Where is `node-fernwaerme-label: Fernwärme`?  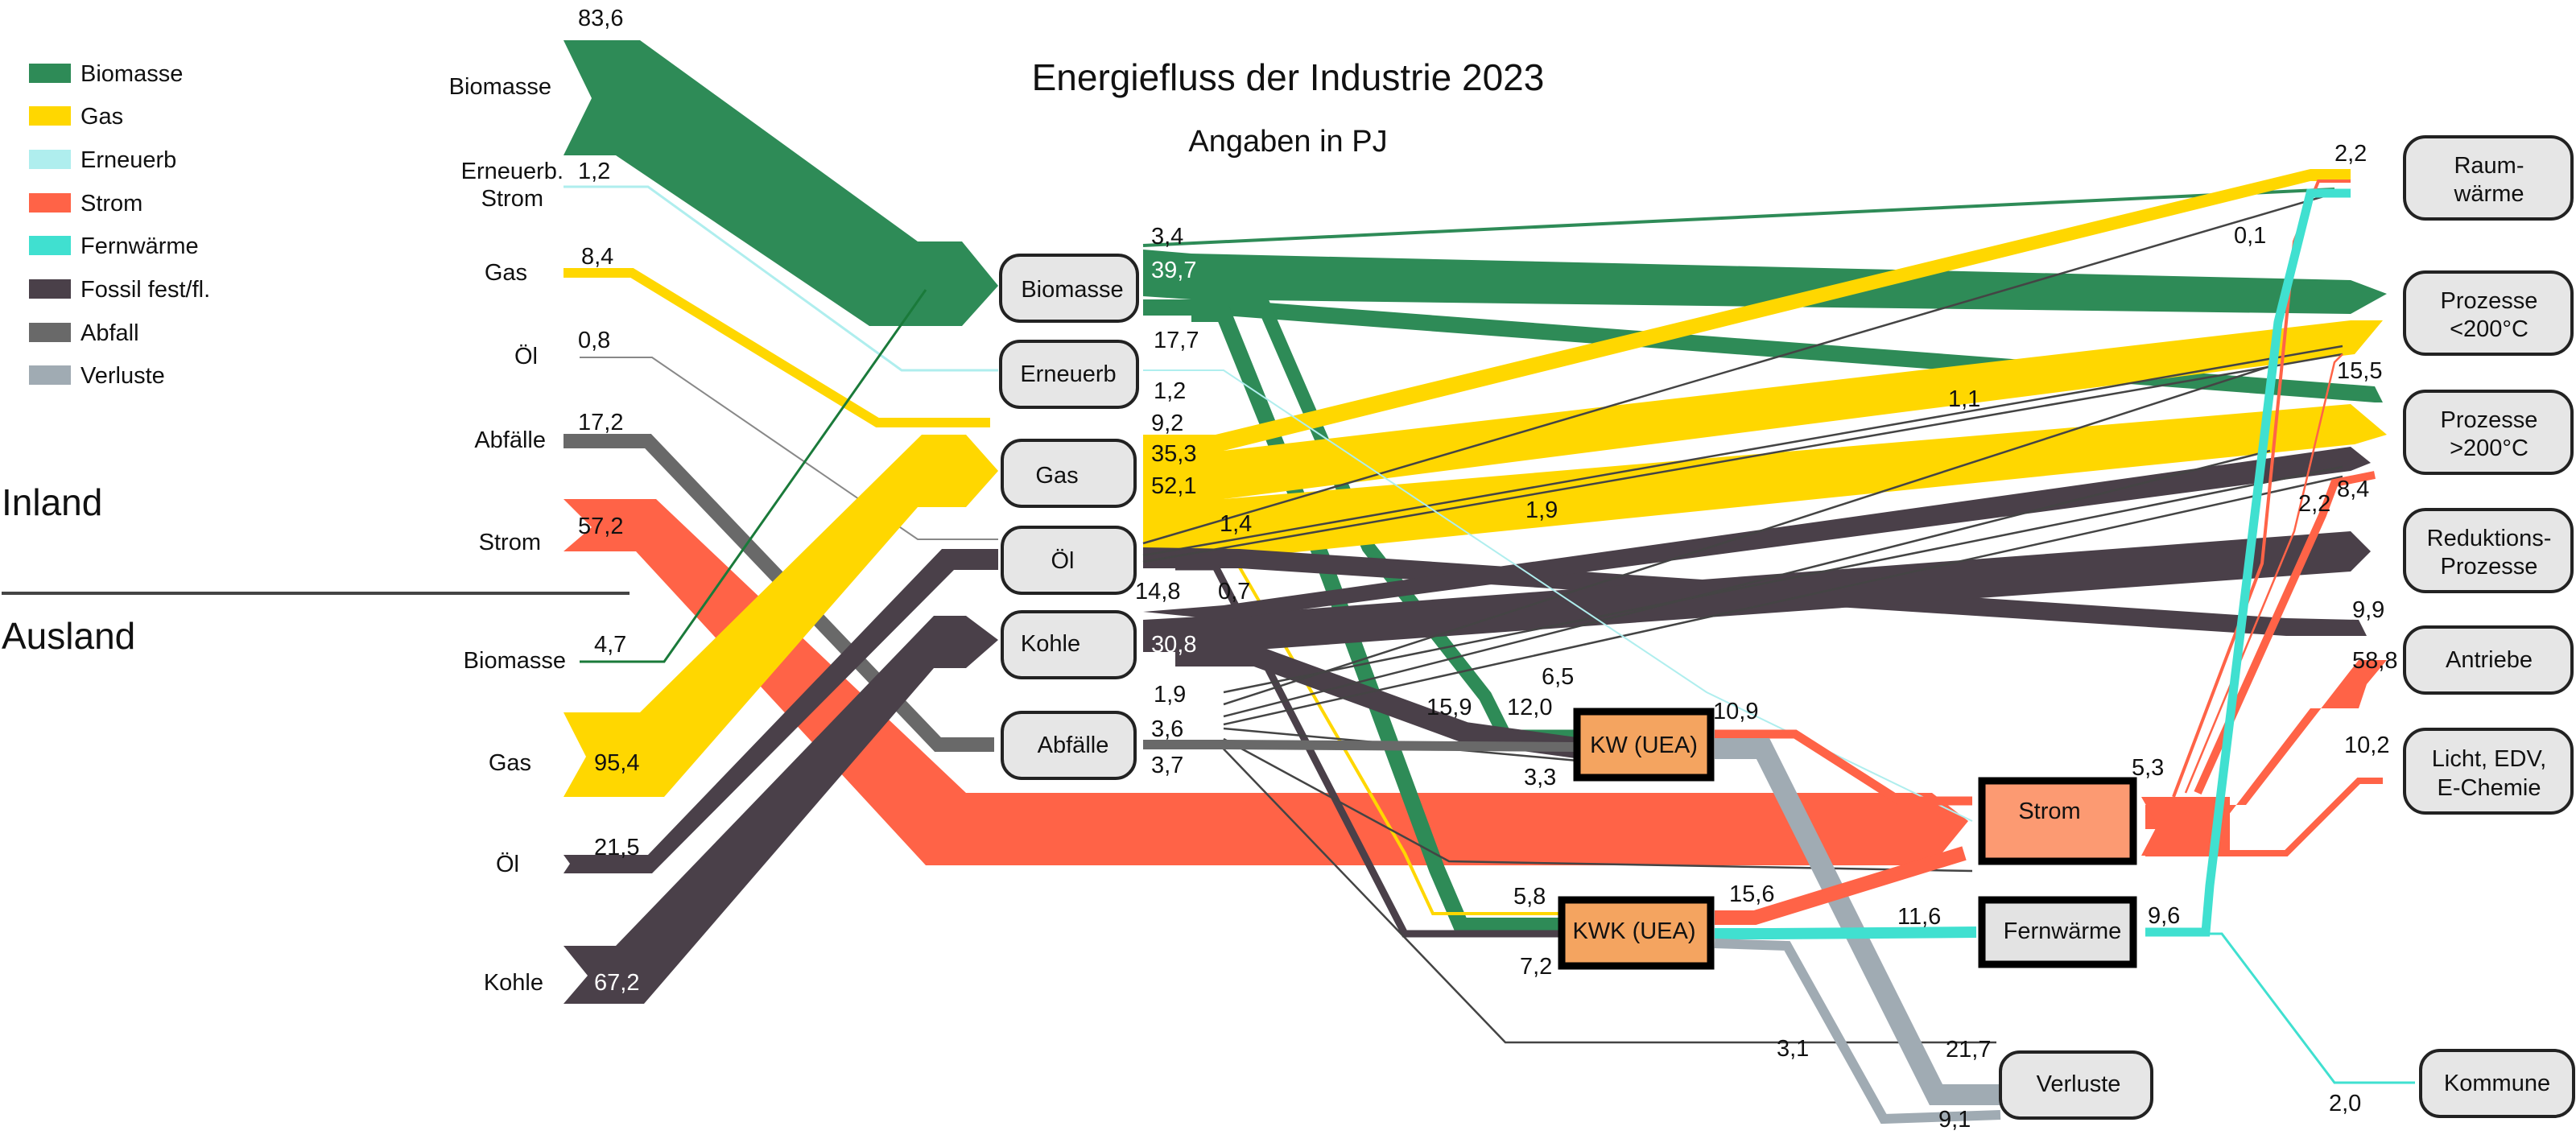 node-fernwaerme-label: Fernwärme is located at coordinates (2063, 931).